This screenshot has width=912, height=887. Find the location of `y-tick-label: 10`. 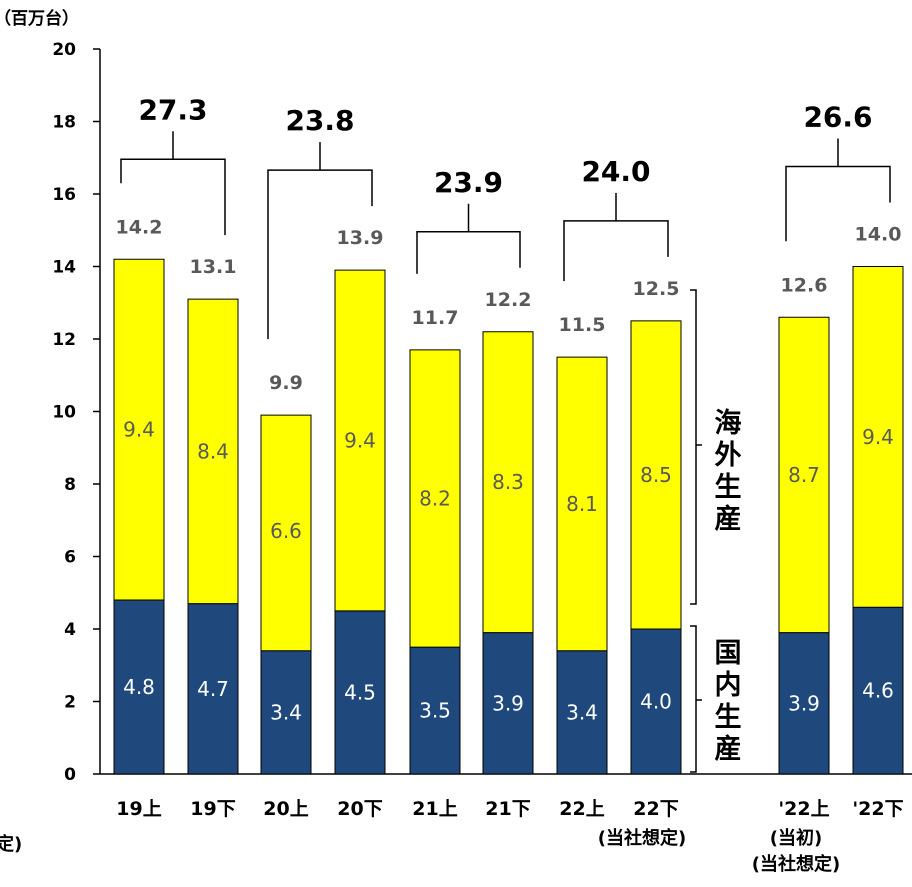

y-tick-label: 10 is located at coordinates (64, 413).